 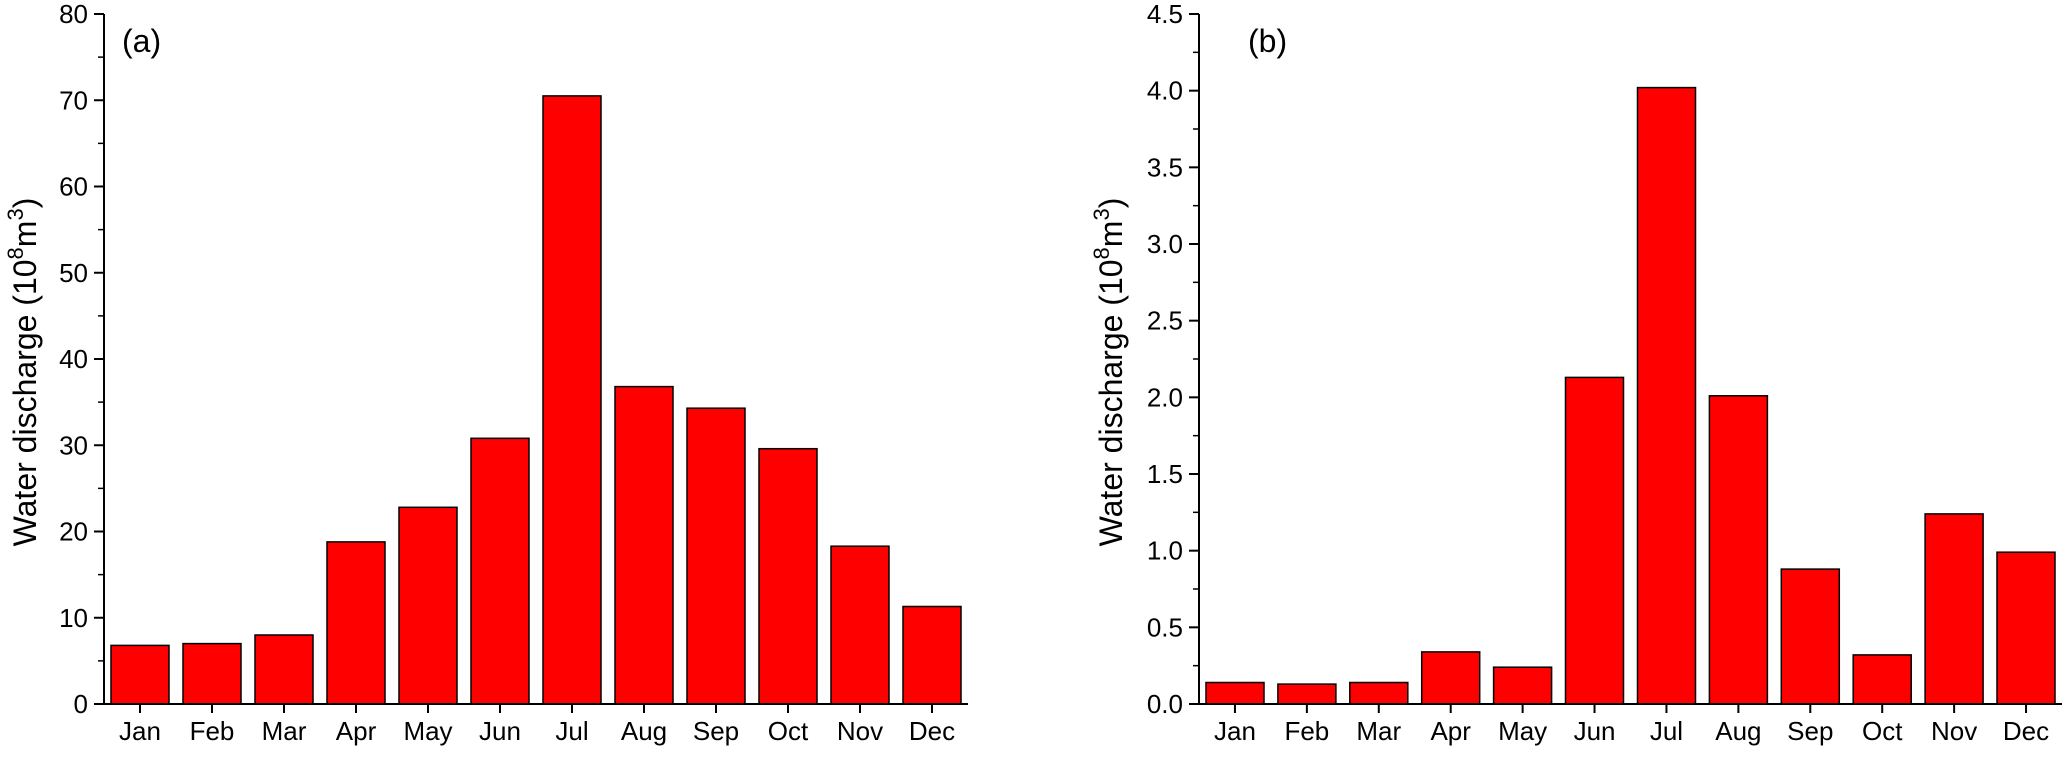 I want to click on y-tick-label: 3.5, so click(x=1165, y=167).